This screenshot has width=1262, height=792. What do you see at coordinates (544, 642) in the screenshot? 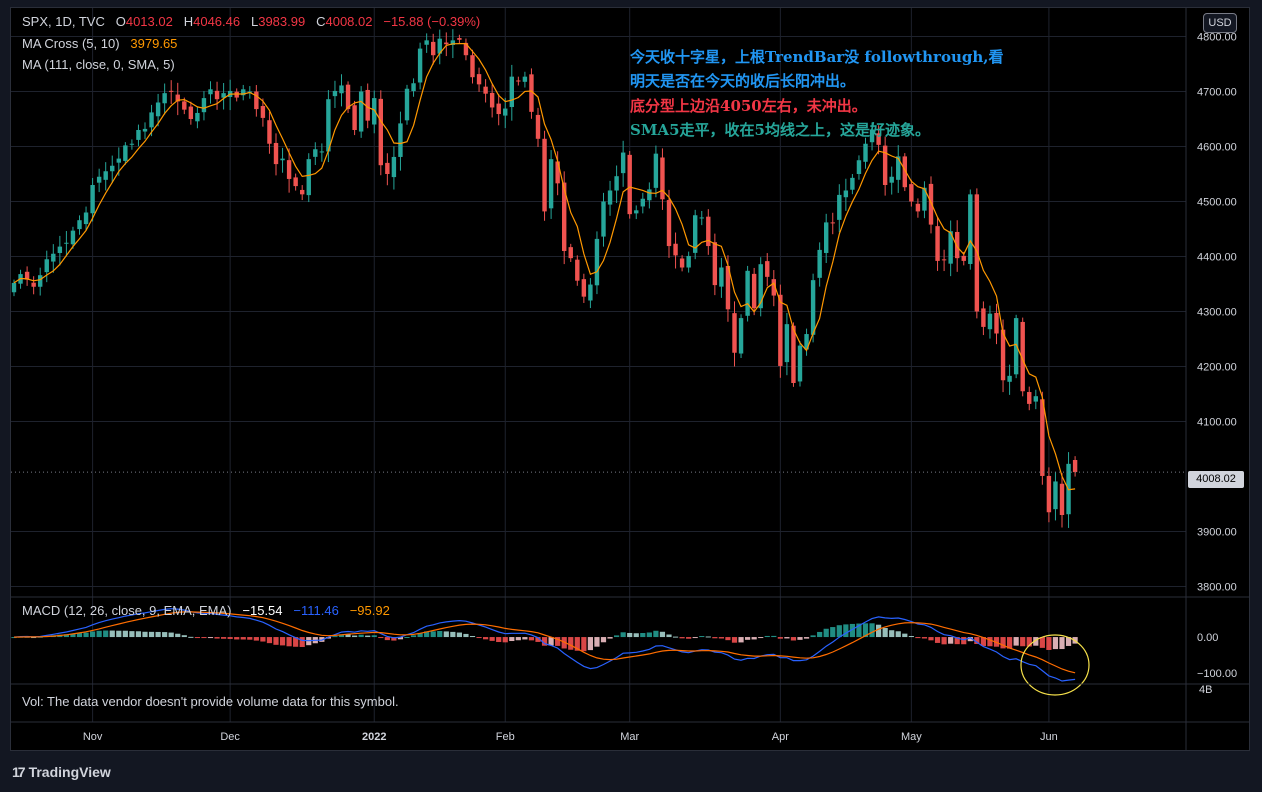
I see `signal-line` at bounding box center [544, 642].